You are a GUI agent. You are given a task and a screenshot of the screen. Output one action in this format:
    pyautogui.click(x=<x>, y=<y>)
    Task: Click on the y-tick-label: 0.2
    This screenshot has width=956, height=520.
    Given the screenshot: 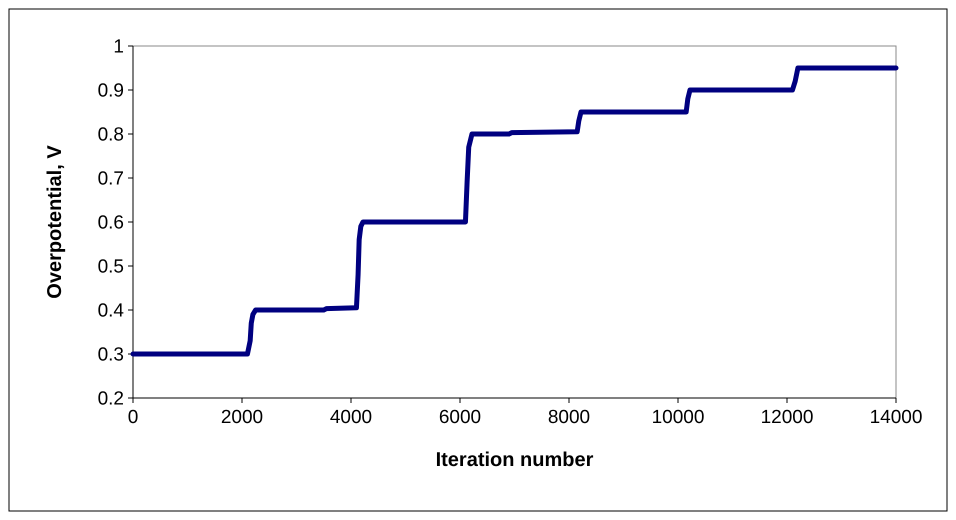 What is the action you would take?
    pyautogui.click(x=111, y=399)
    